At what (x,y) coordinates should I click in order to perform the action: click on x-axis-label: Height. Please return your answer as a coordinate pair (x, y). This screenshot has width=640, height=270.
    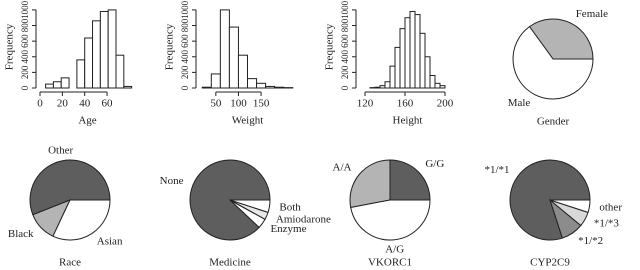
    Looking at the image, I should click on (408, 121).